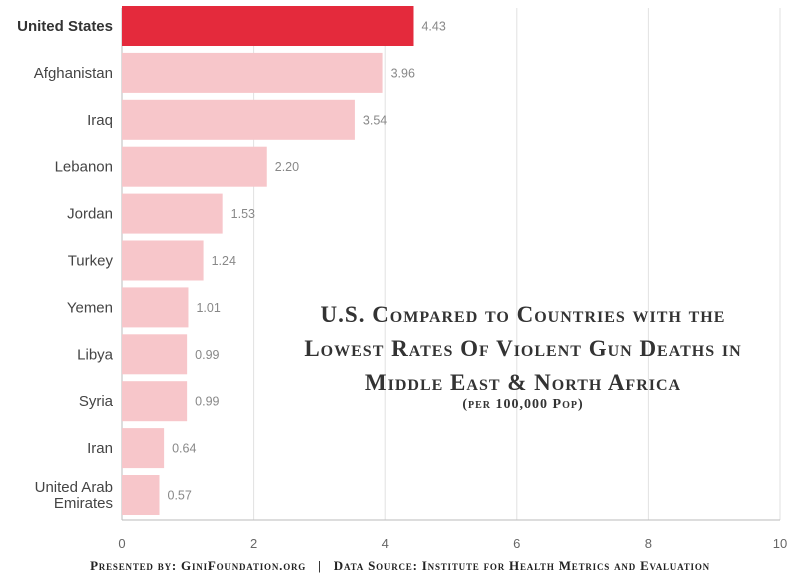 The height and width of the screenshot is (586, 800). I want to click on footer-presented-by: Presented by: GiniFoundation.org, so click(198, 565).